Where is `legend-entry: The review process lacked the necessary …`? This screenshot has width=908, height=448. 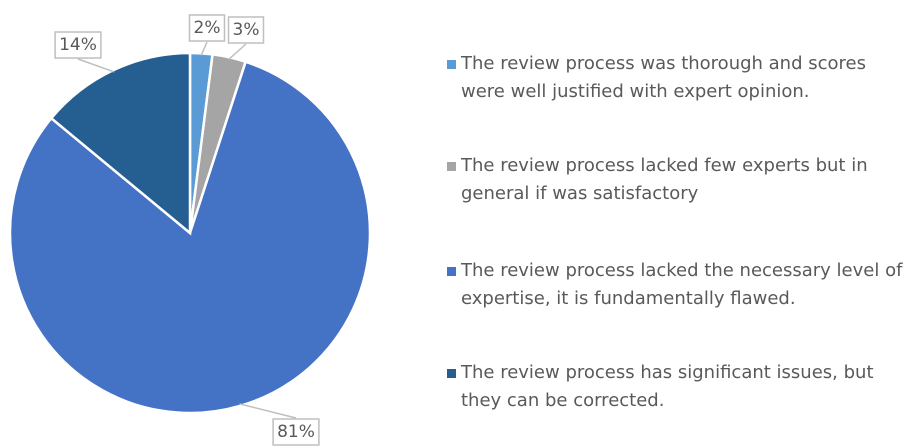
legend-entry: The review process lacked the necessary … is located at coordinates (677, 285).